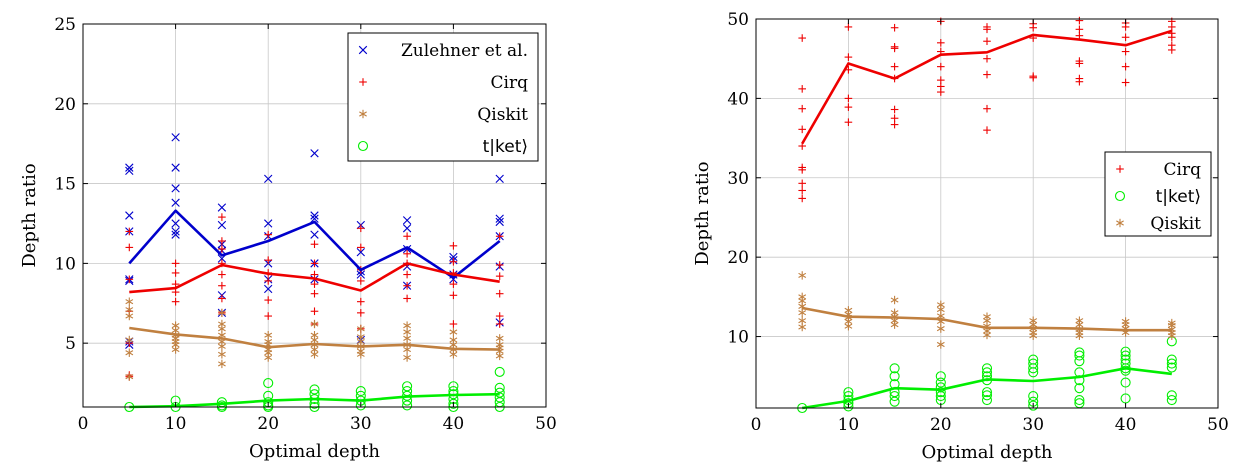  I want to click on qiskit-legend-label: Qiskit, so click(1175, 224).